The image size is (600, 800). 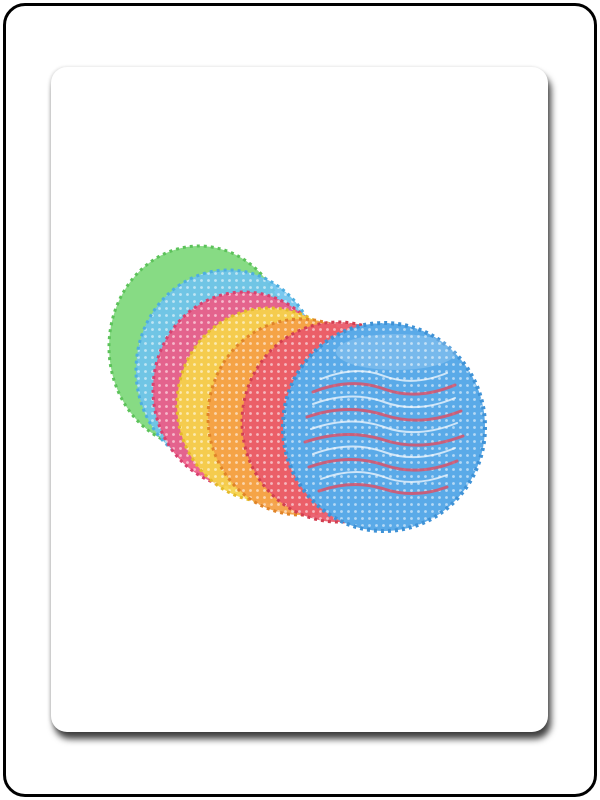 What do you see at coordinates (384, 427) in the screenshot?
I see `blue-screen-front` at bounding box center [384, 427].